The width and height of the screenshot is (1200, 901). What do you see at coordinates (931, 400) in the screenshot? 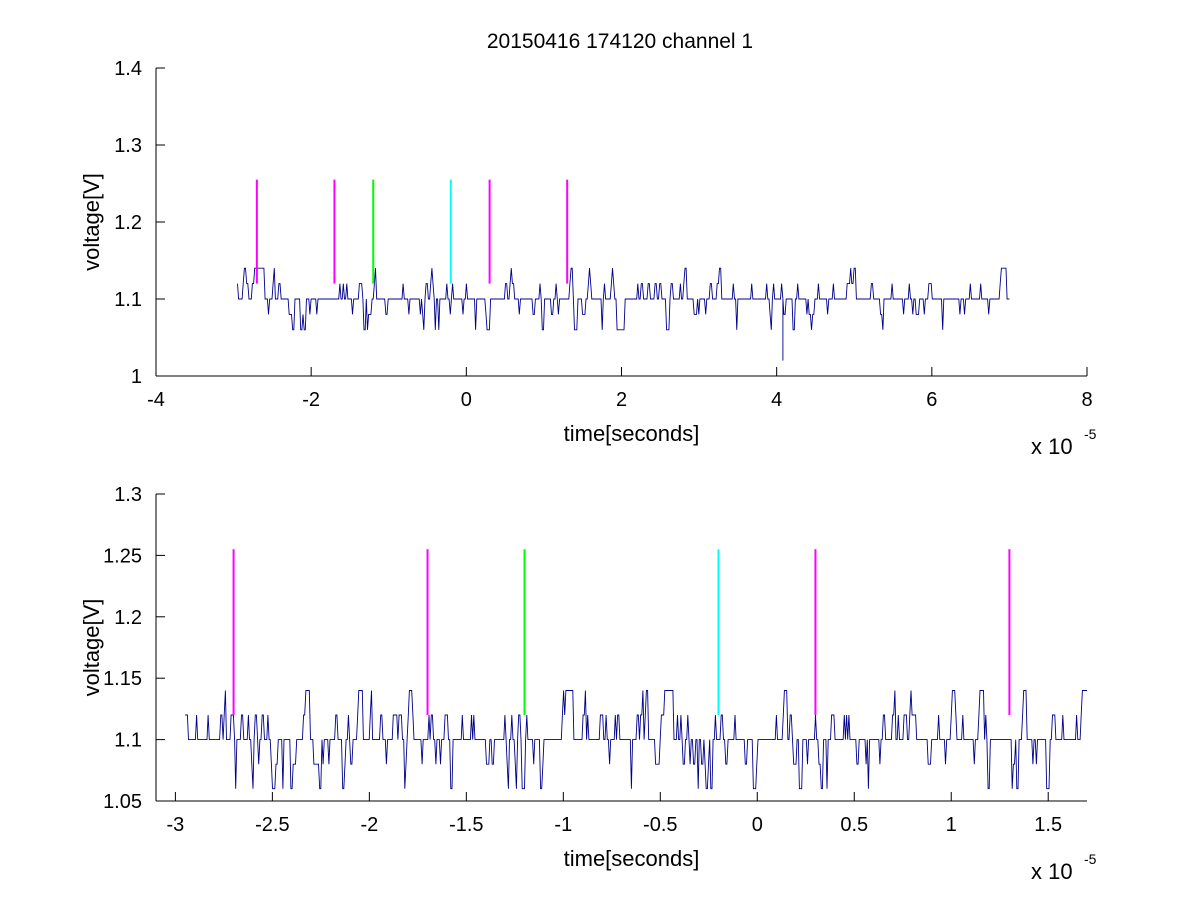
I see `x-tick-label: 6` at bounding box center [931, 400].